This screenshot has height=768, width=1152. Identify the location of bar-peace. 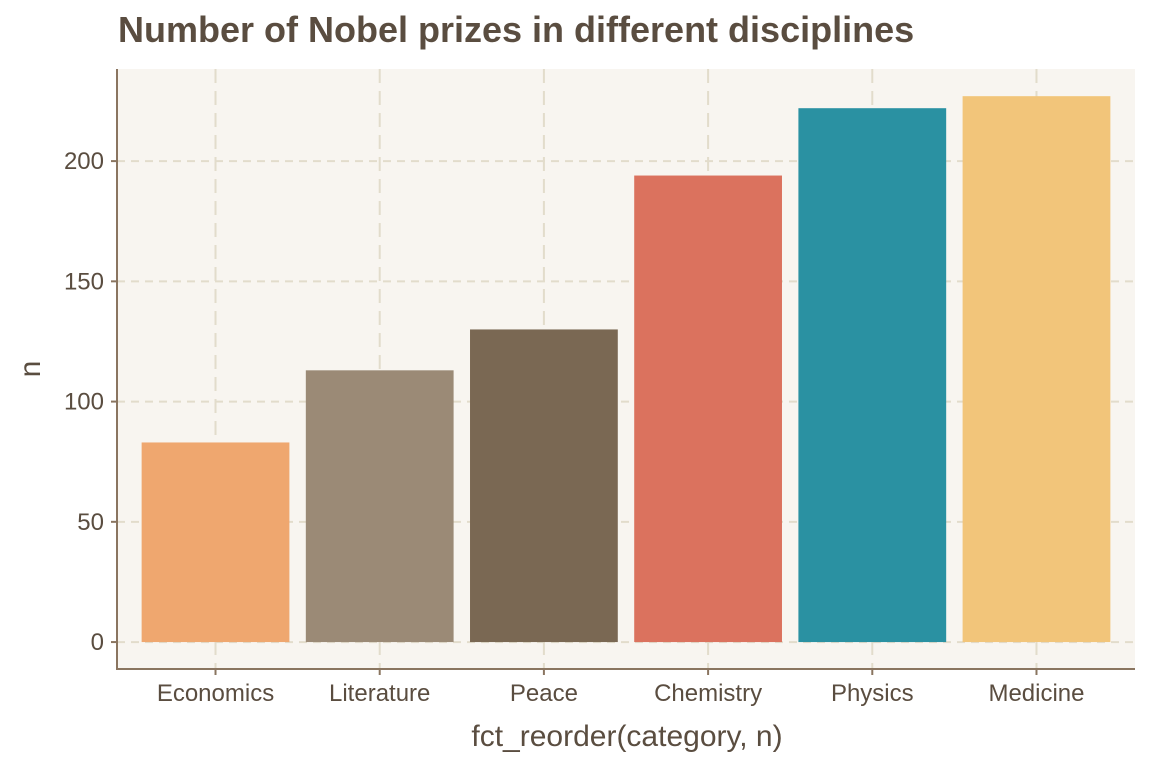
(544, 486).